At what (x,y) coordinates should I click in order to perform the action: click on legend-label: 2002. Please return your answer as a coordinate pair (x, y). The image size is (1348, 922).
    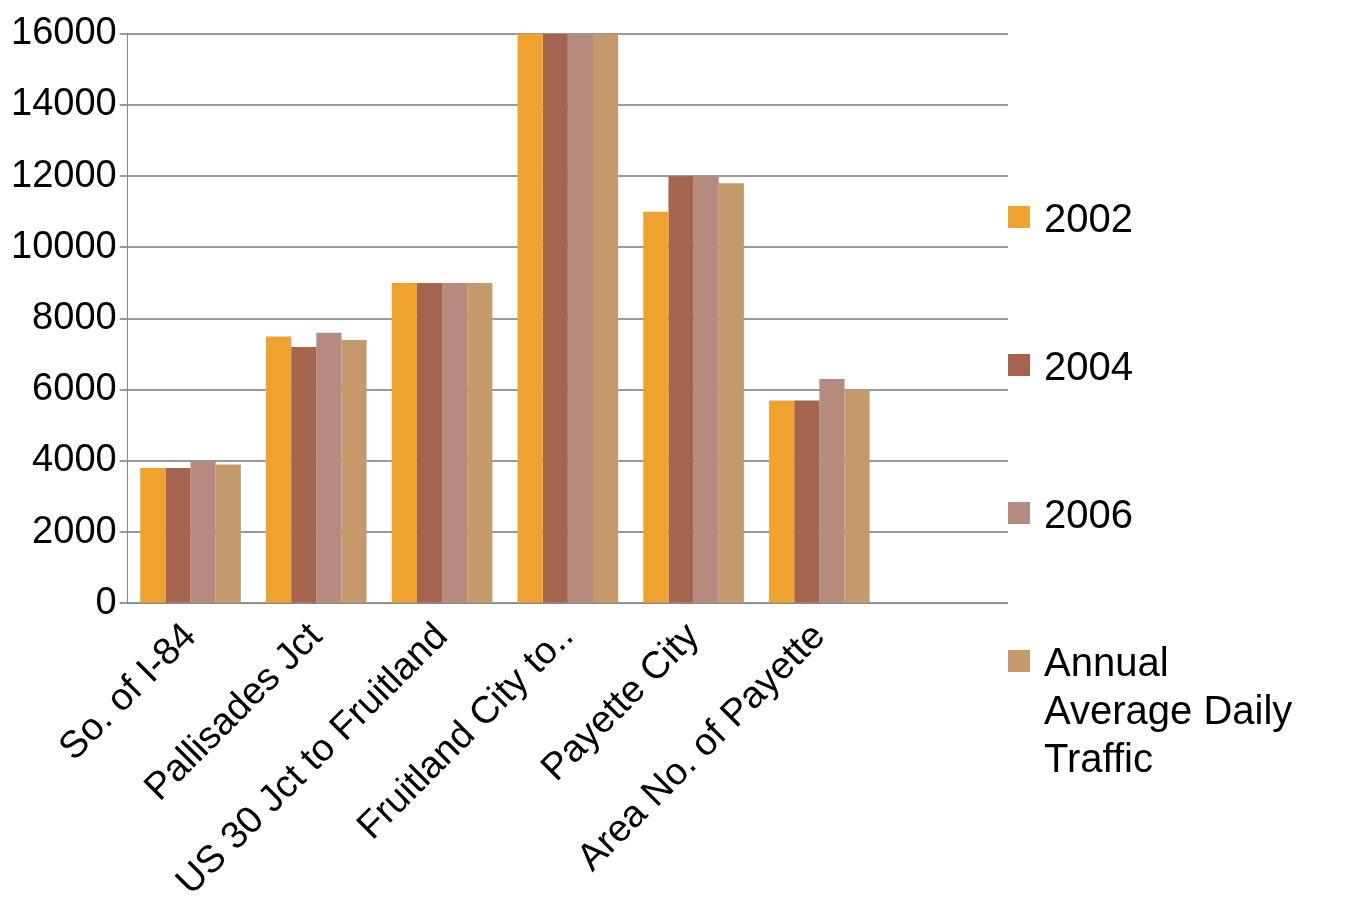
    Looking at the image, I should click on (1088, 218).